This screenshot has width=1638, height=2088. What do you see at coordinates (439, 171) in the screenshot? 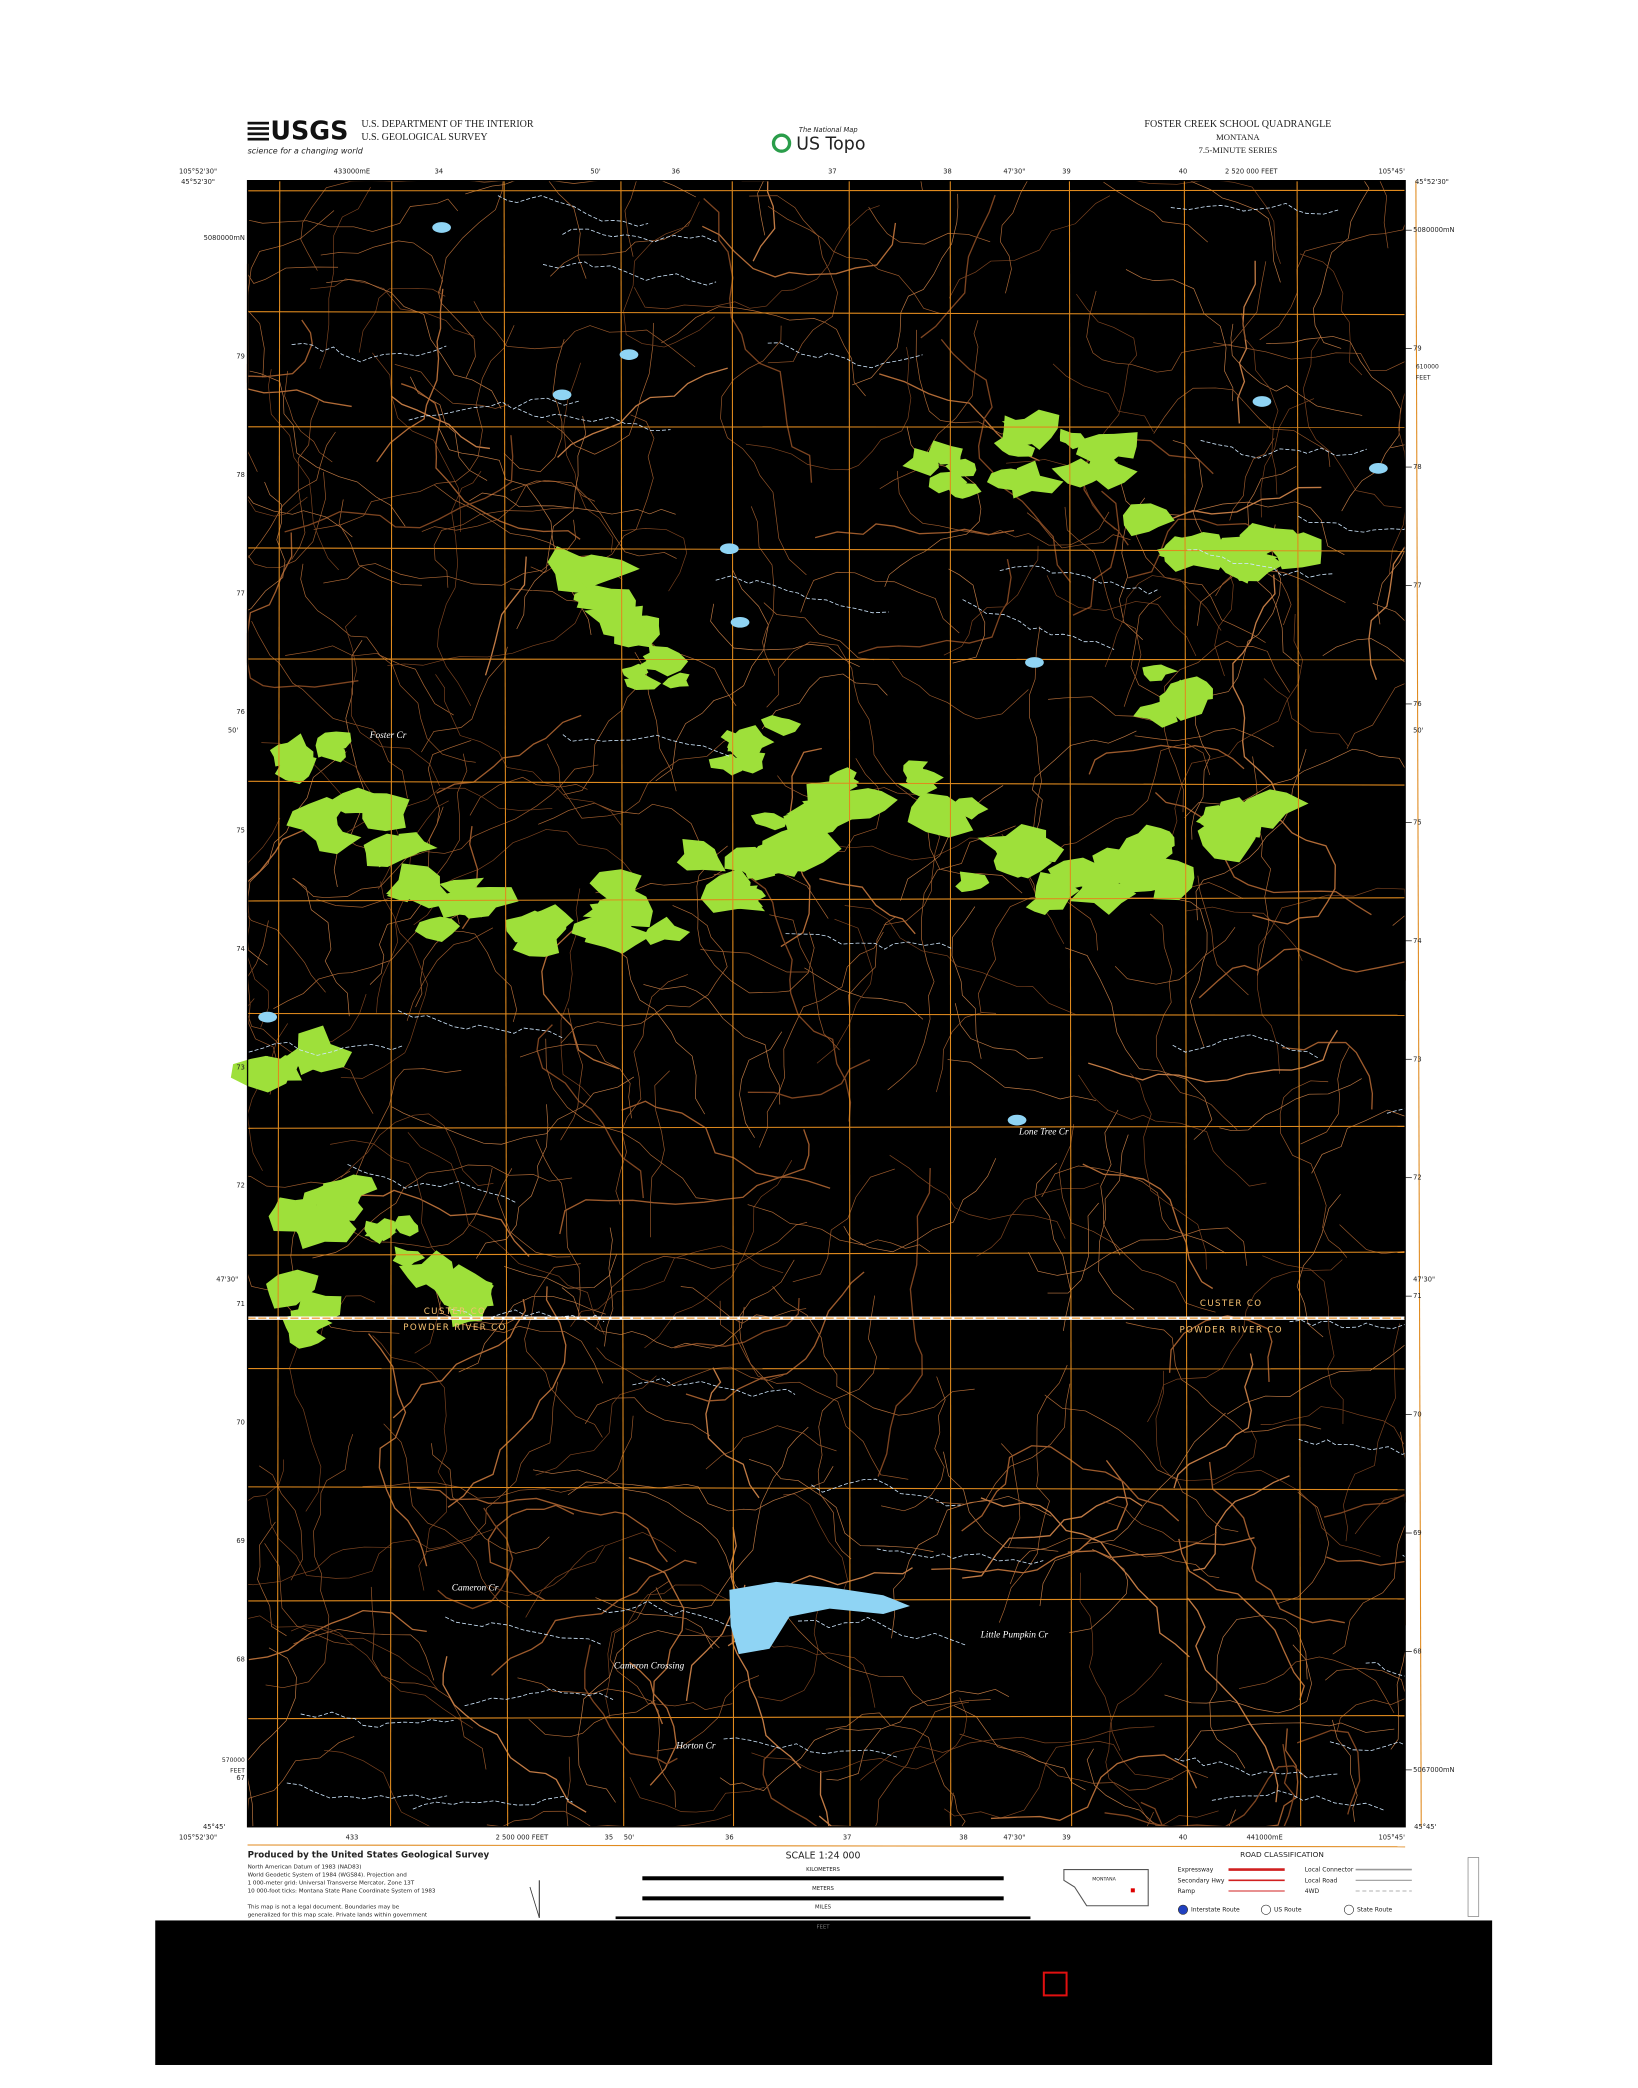
I see `frame-label: 34` at bounding box center [439, 171].